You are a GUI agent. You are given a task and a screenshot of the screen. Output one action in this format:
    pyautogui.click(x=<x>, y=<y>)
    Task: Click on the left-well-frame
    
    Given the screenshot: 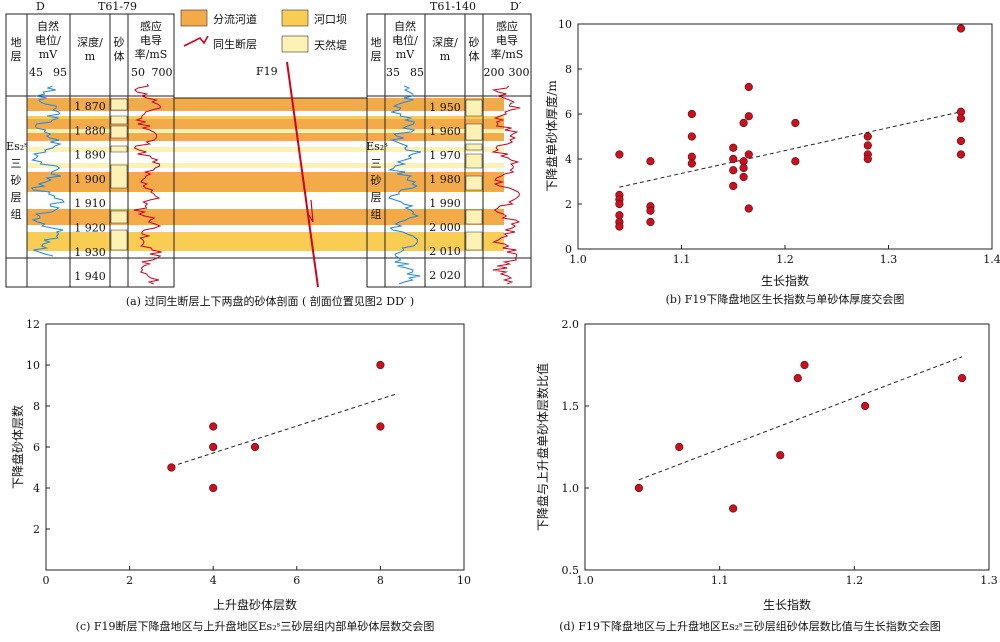 What is the action you would take?
    pyautogui.click(x=90, y=150)
    